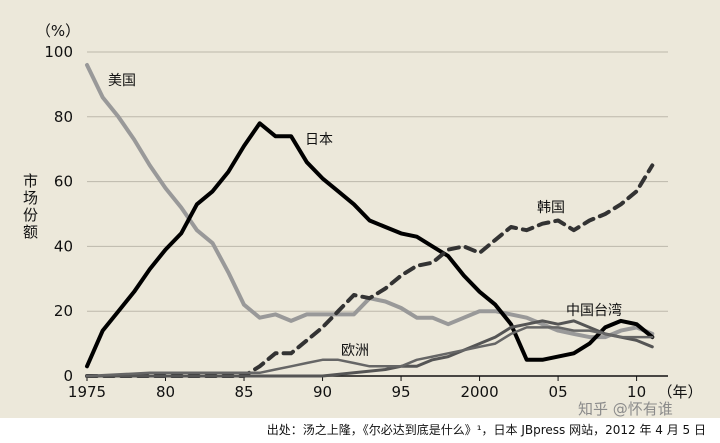 This screenshot has height=443, width=720. What do you see at coordinates (355, 351) in the screenshot?
I see `series-label-europe: 欧洲` at bounding box center [355, 351].